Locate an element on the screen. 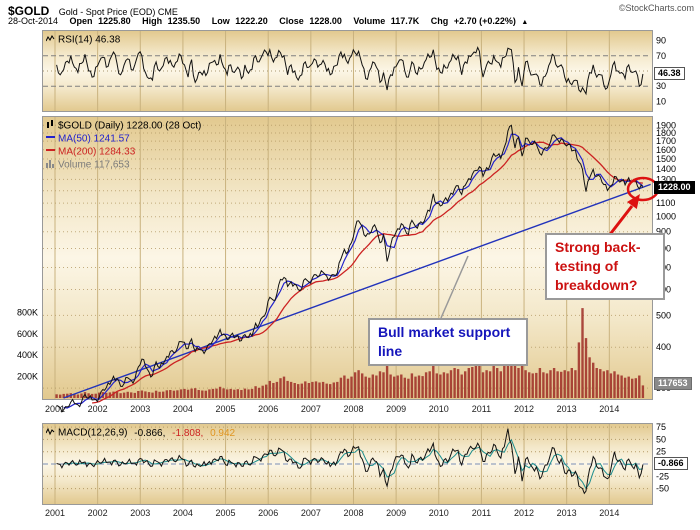 Image resolution: width=700 pixels, height=530 pixels. rsi-legend: RSI(14) 46.38 is located at coordinates (83, 40).